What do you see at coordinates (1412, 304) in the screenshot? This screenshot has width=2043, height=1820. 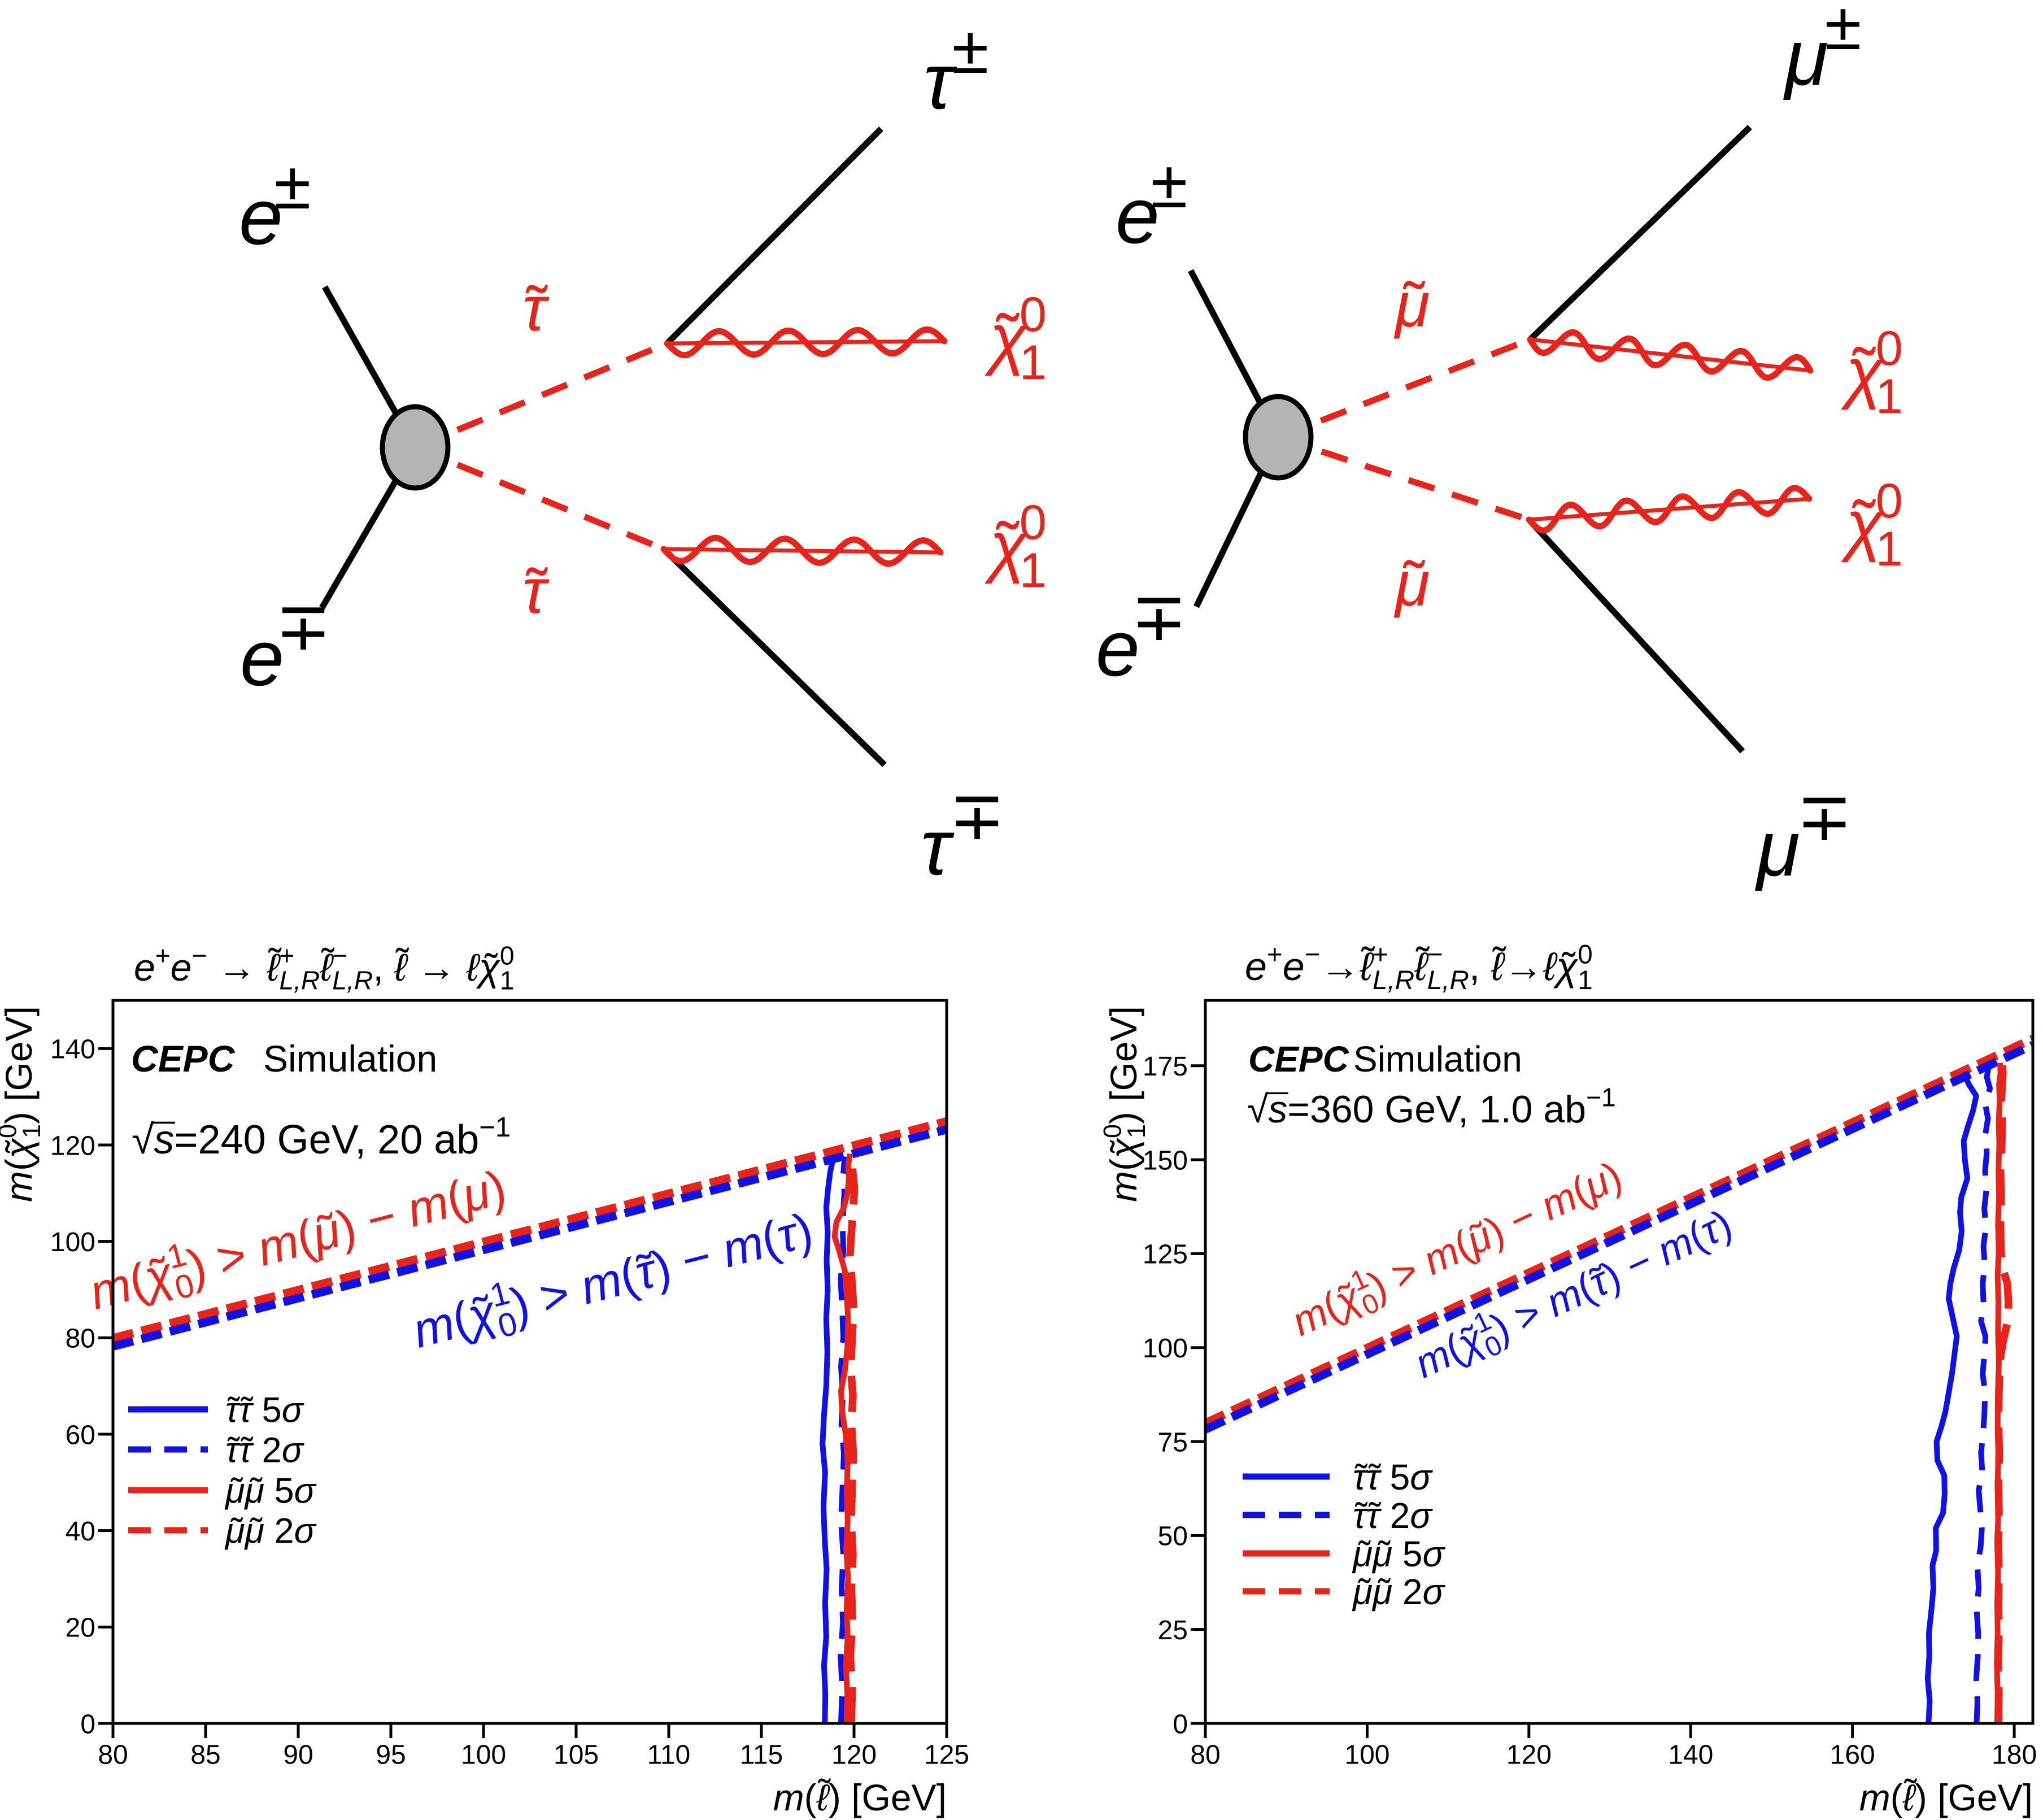 I see `smuon-upper-label-text: μ˜` at bounding box center [1412, 304].